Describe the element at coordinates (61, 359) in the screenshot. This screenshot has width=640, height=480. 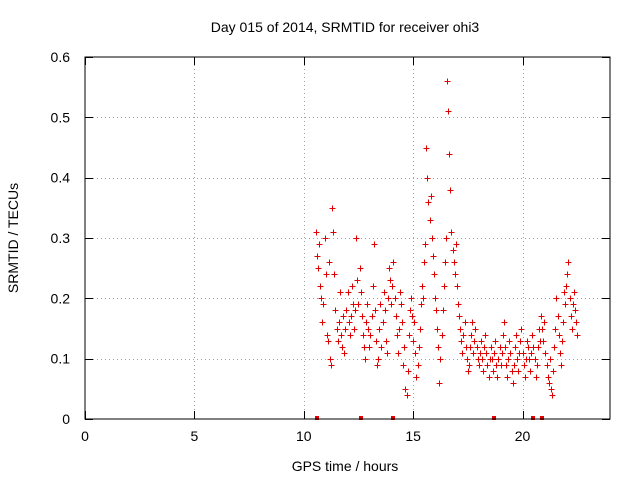
I see `y-tick-label: 0.1` at that location.